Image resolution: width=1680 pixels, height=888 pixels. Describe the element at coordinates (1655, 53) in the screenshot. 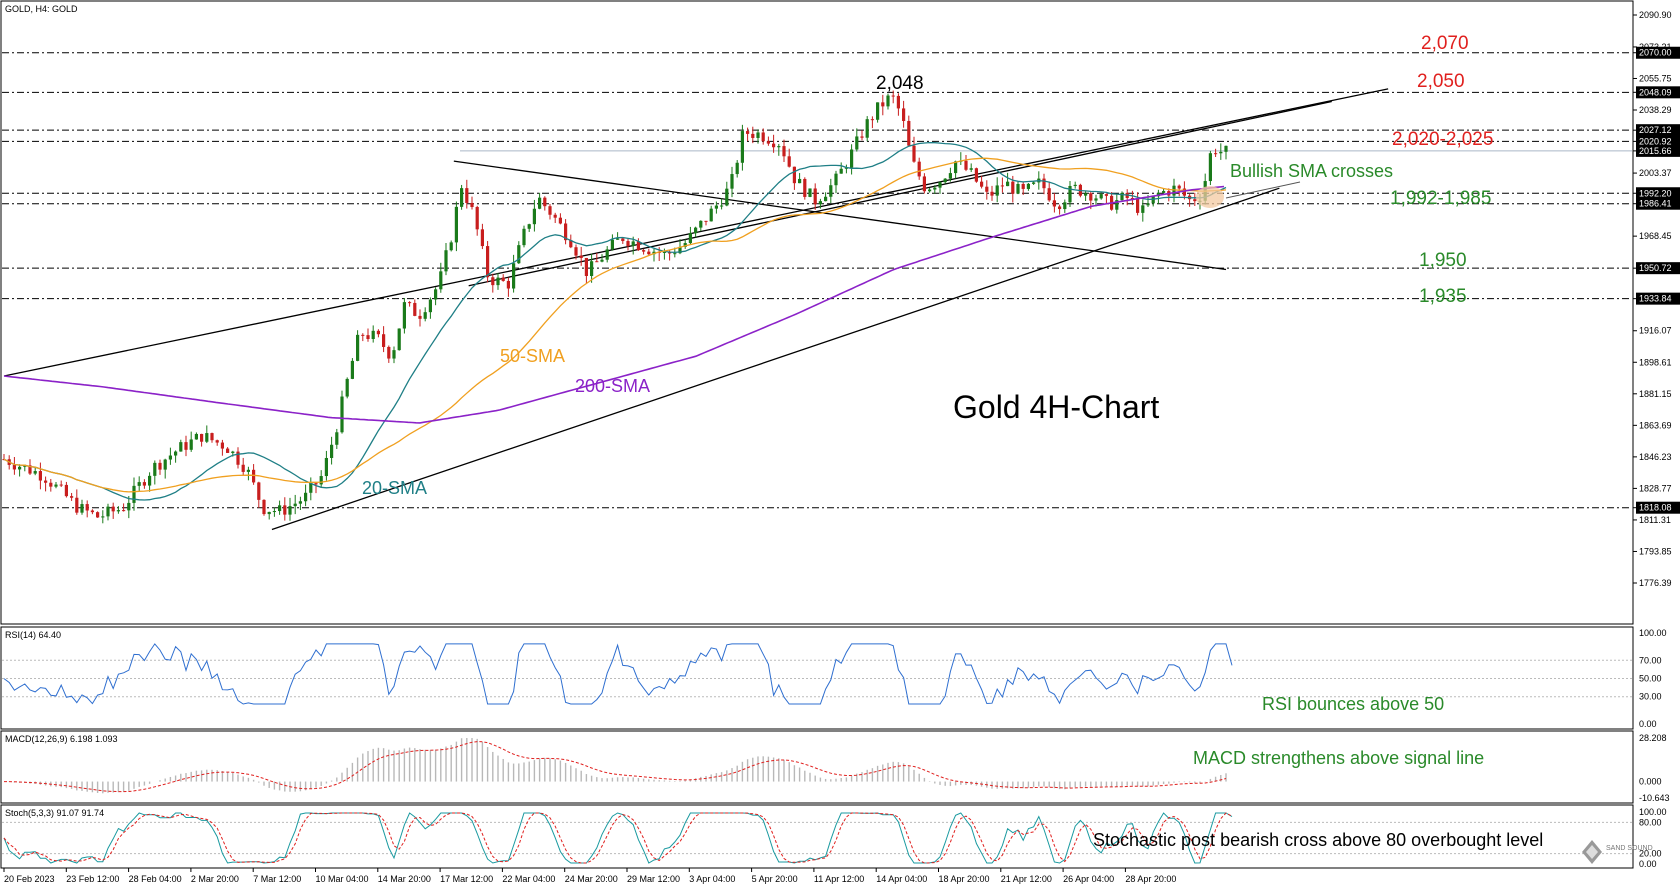

I see `price-tag-label: 2070.00` at that location.